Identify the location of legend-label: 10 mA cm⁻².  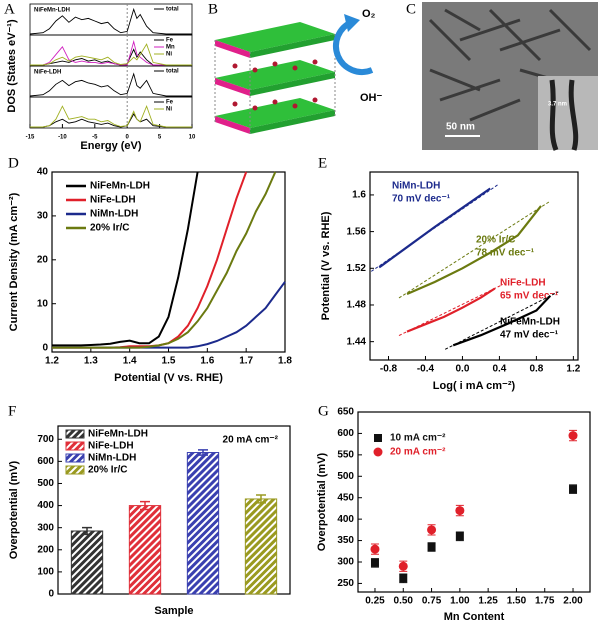
(418, 438).